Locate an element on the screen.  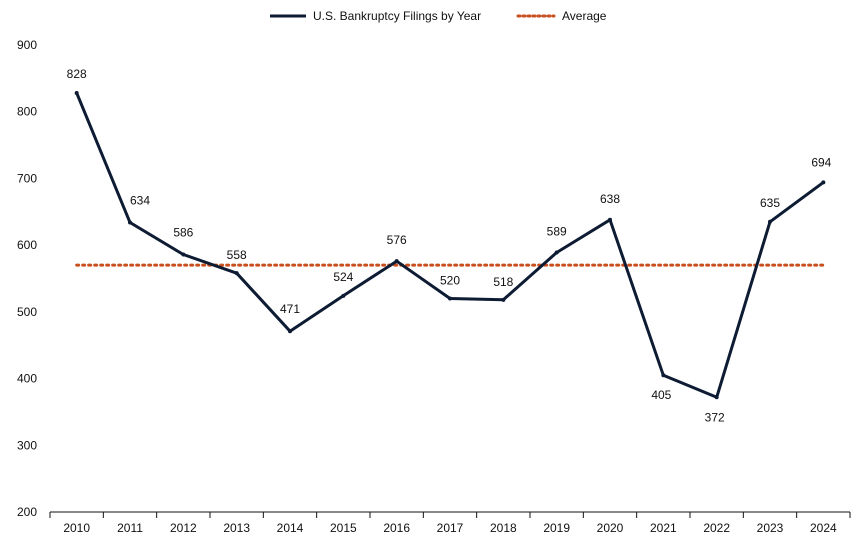
x-tick-label-2010: 2010 is located at coordinates (76, 528).